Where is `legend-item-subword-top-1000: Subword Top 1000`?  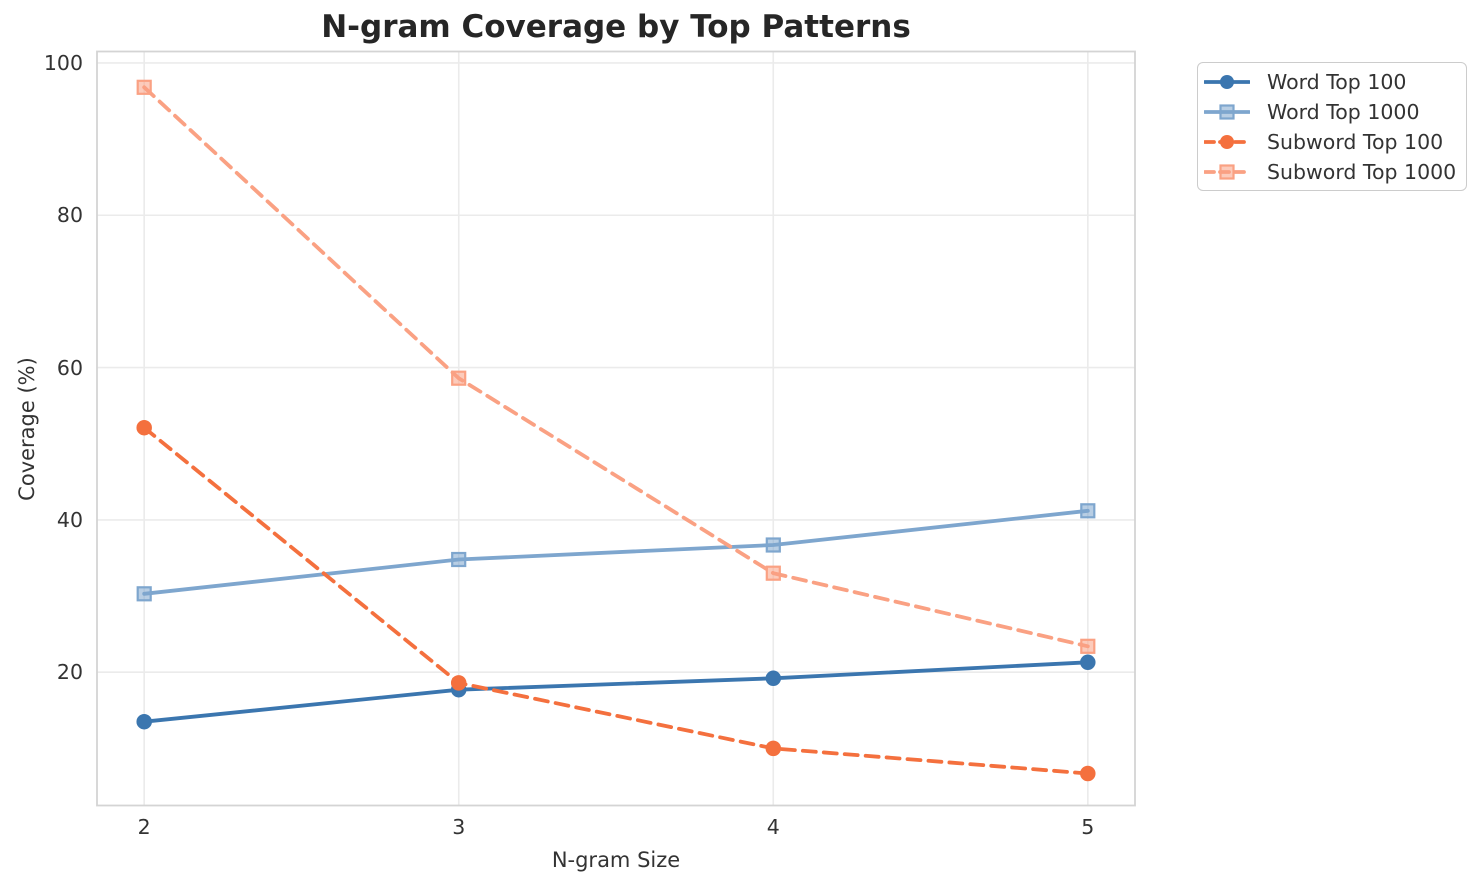
legend-item-subword-top-1000: Subword Top 1000 is located at coordinates (1332, 172).